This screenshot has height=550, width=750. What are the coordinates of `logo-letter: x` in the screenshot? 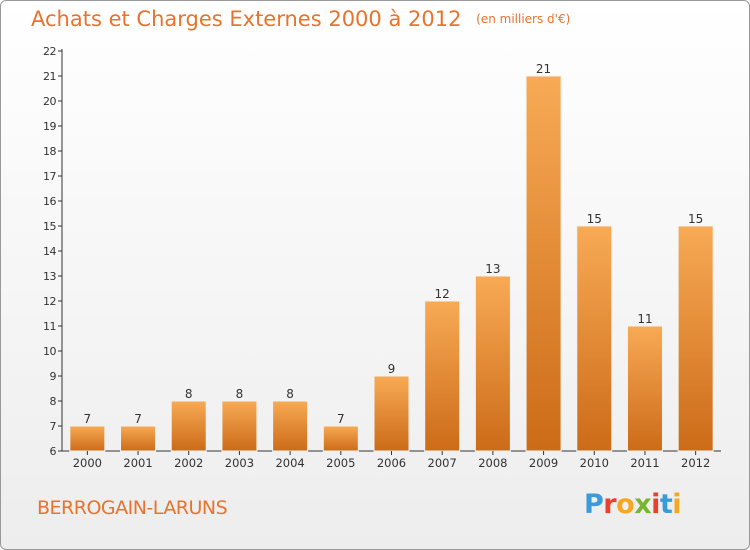 It's located at (643, 504).